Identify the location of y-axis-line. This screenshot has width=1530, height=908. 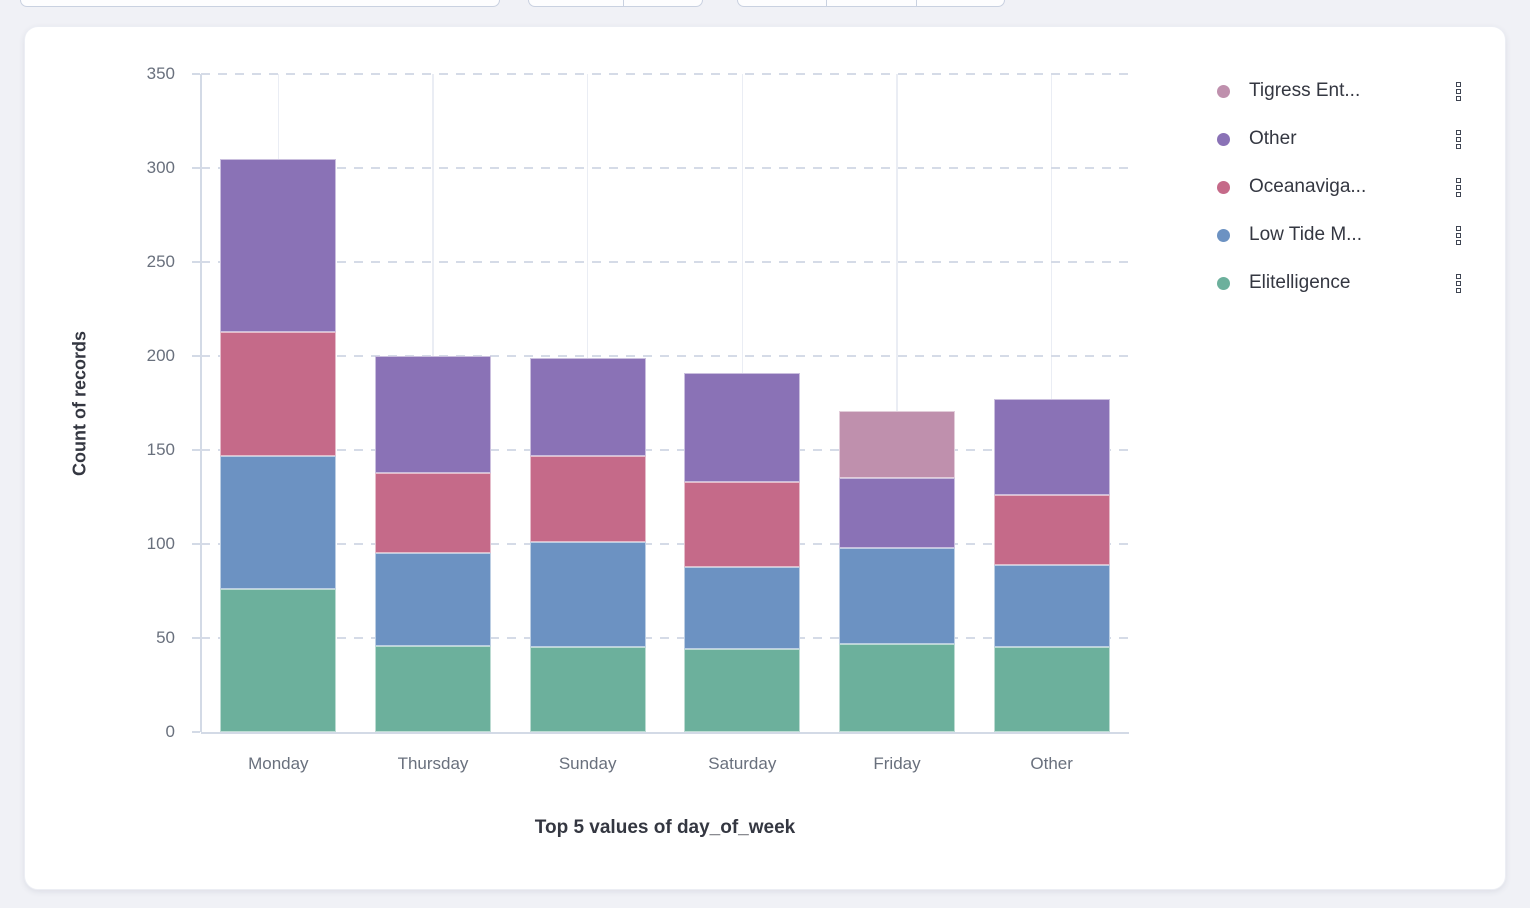
(201, 403).